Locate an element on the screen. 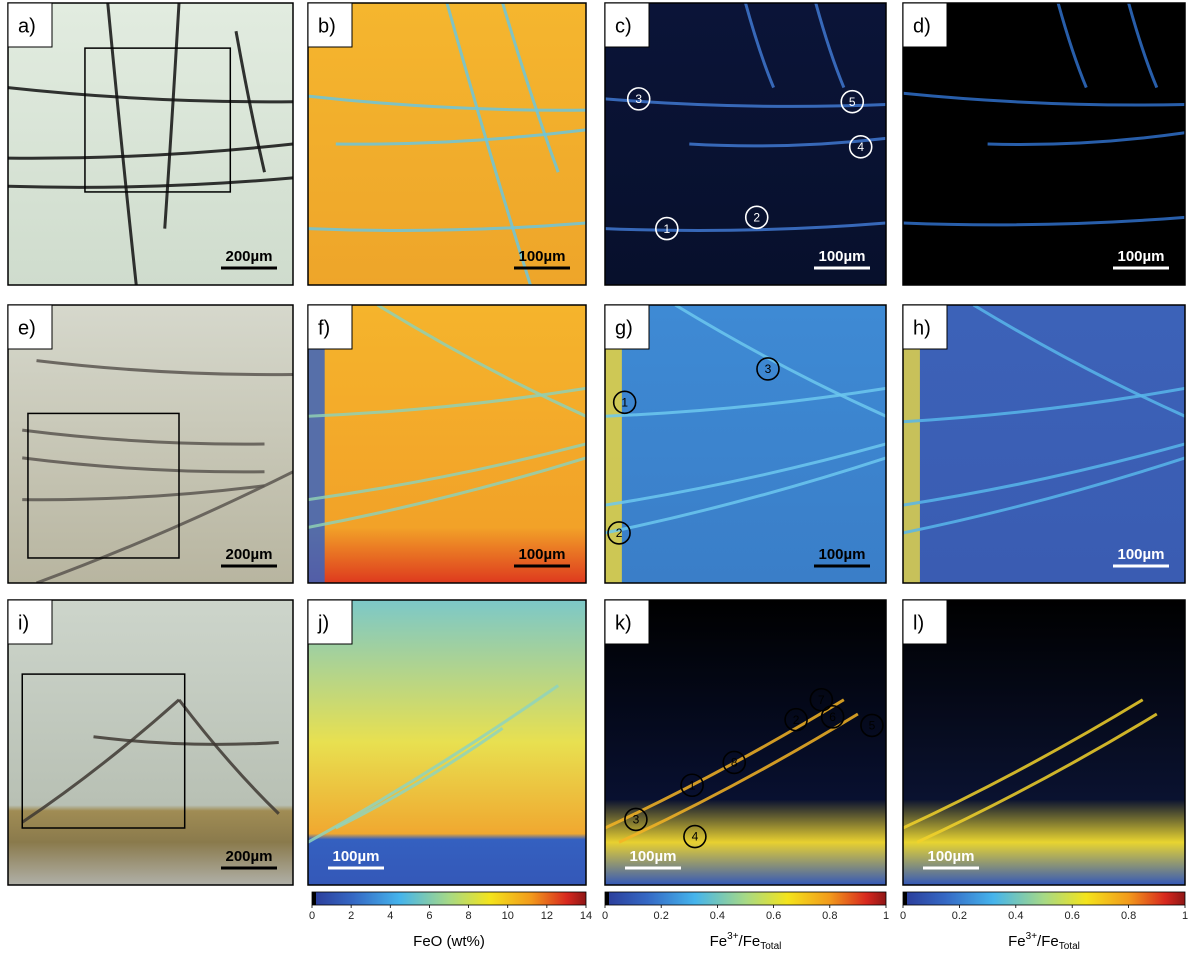 Image resolution: width=1188 pixels, height=955 pixels. panel-label: d) is located at coordinates (922, 26).